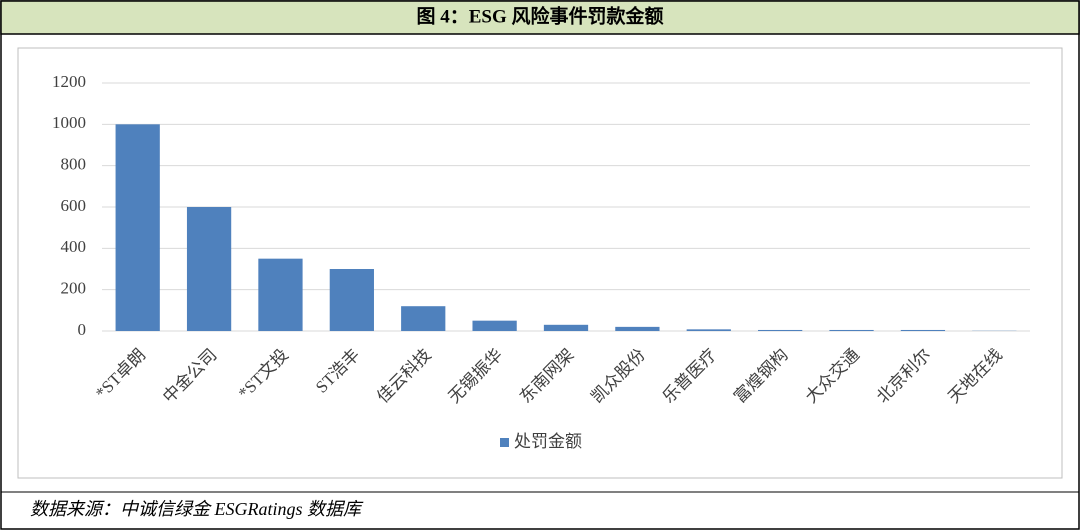 The width and height of the screenshot is (1080, 530). I want to click on chart-title: 图 4：ESG 风险事件罚款金额, so click(539, 15).